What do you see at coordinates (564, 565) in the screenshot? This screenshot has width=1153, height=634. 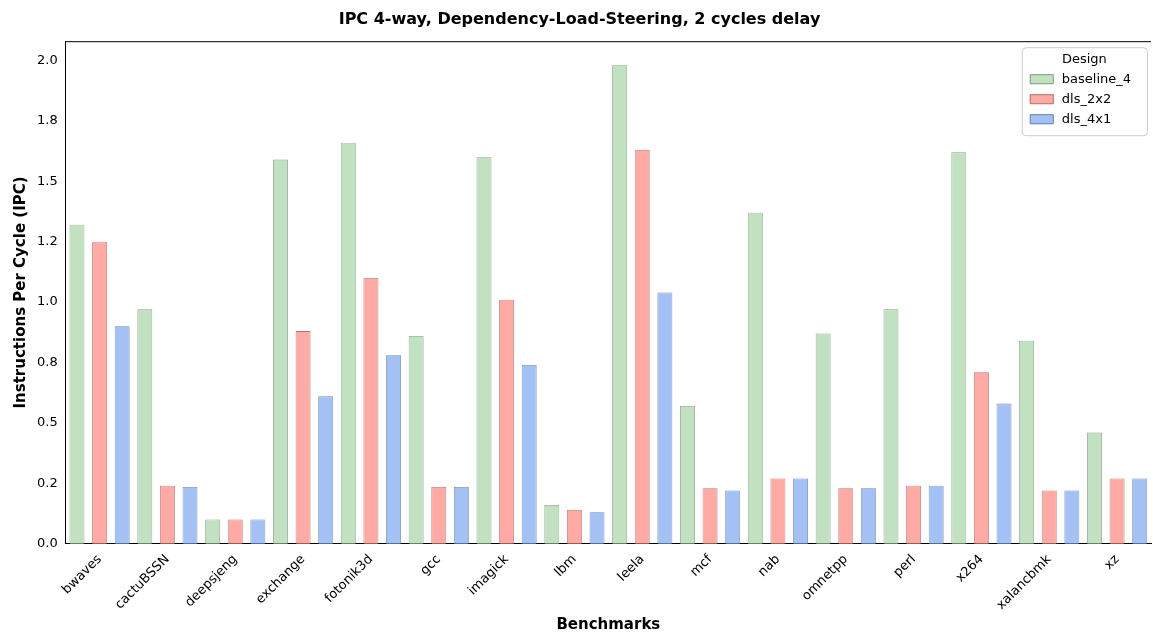 I see `x-tick-label: lbm` at bounding box center [564, 565].